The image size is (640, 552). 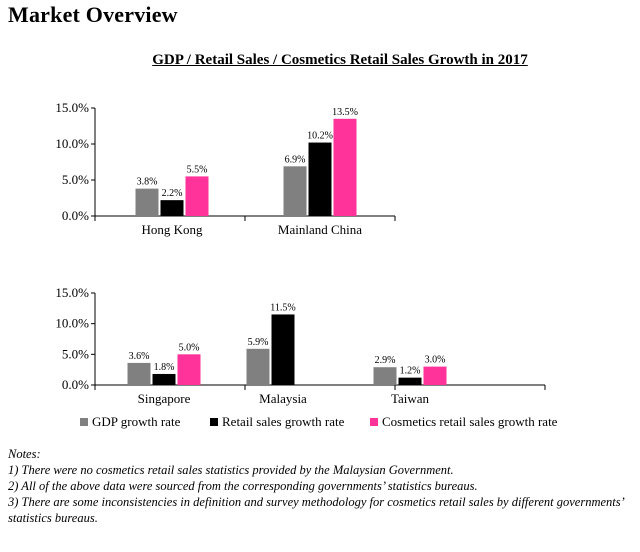 I want to click on bar-taiwan-retail-sales-growth-rate, so click(x=410, y=381).